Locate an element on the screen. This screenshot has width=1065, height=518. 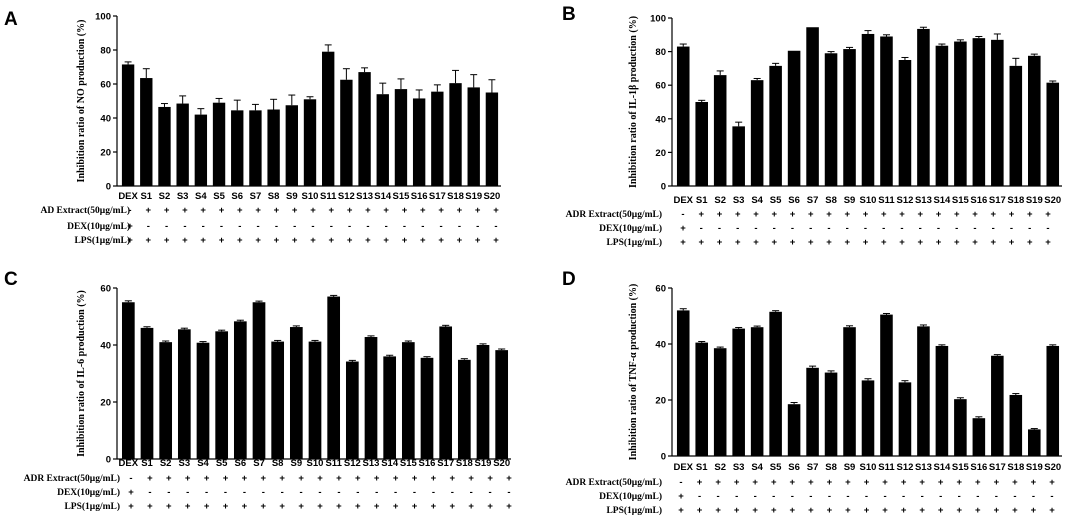
y-tick-label-b: 40 is located at coordinates (660, 119).